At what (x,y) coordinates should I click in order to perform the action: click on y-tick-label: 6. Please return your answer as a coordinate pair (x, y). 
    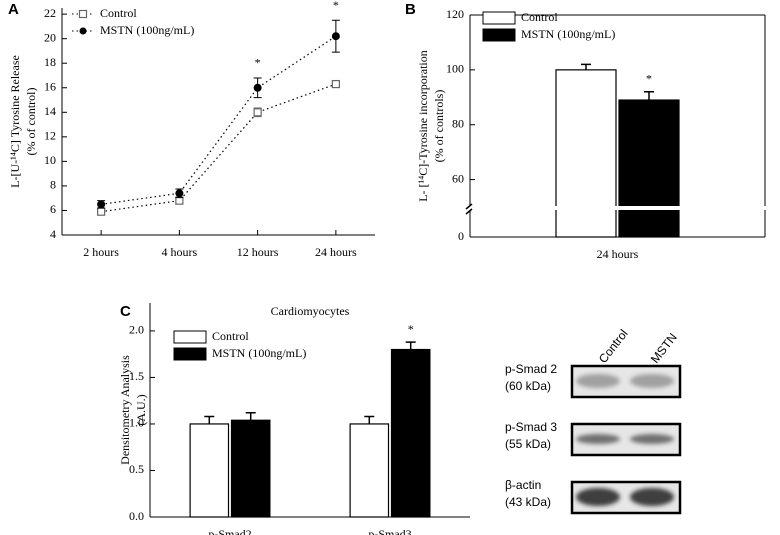
    Looking at the image, I should click on (53, 209).